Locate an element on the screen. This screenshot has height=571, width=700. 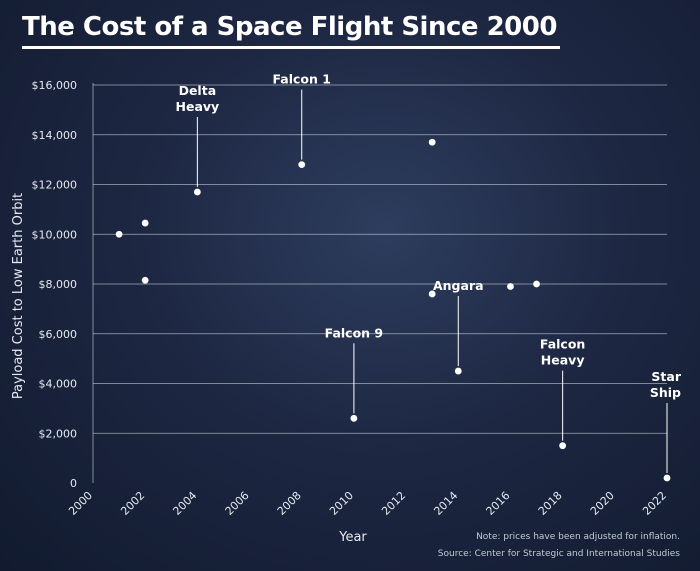
x-tick-label: 2000 is located at coordinates (80, 503).